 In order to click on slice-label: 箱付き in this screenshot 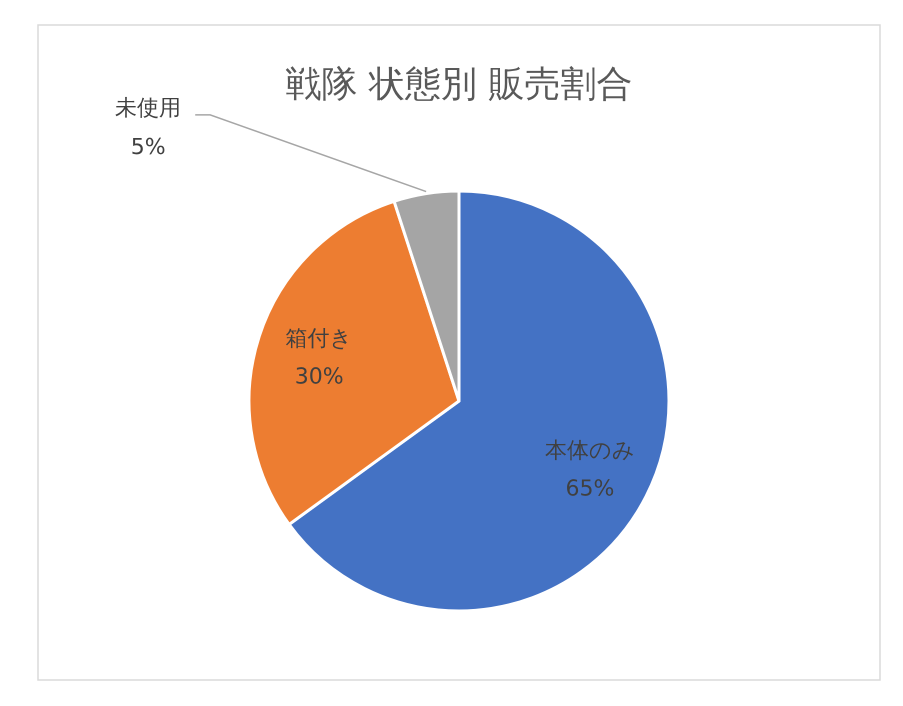, I will do `click(319, 339)`.